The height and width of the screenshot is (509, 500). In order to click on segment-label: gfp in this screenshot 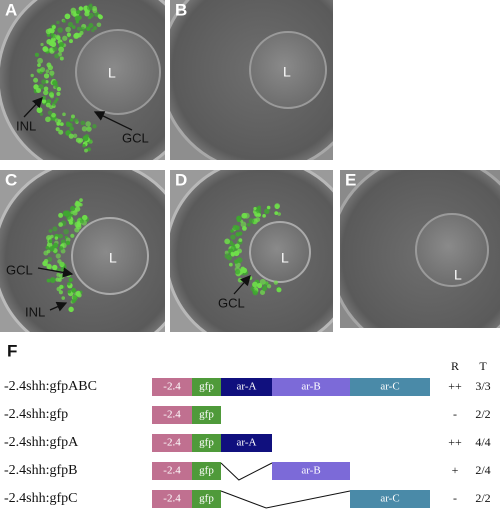, I will do `click(206, 415)`.